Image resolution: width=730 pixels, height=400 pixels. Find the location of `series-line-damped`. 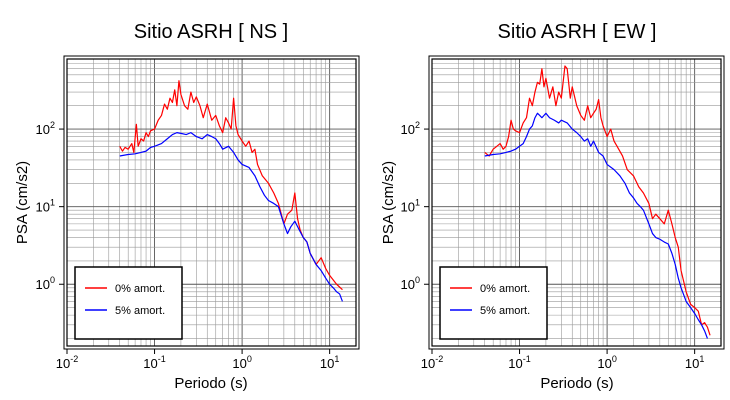

series-line-damped is located at coordinates (231, 217).